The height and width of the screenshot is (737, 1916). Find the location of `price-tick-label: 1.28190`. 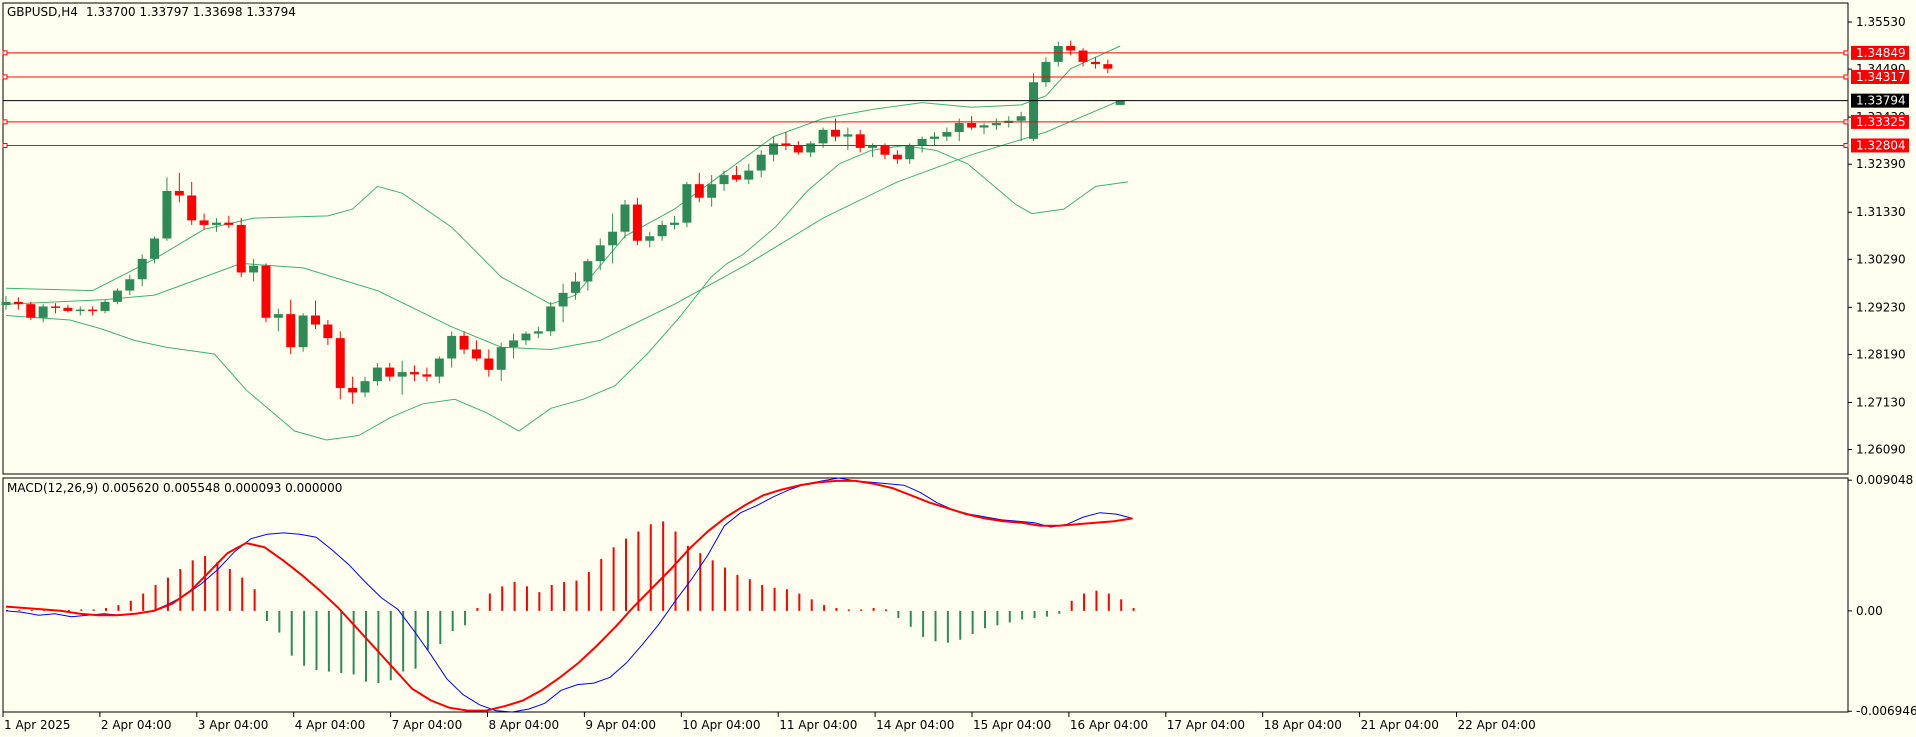

price-tick-label: 1.28190 is located at coordinates (1881, 354).